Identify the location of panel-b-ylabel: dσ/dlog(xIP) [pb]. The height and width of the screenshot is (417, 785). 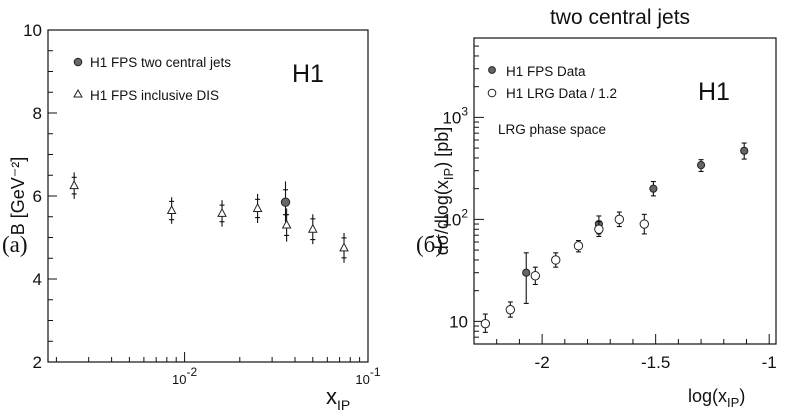
(444, 191).